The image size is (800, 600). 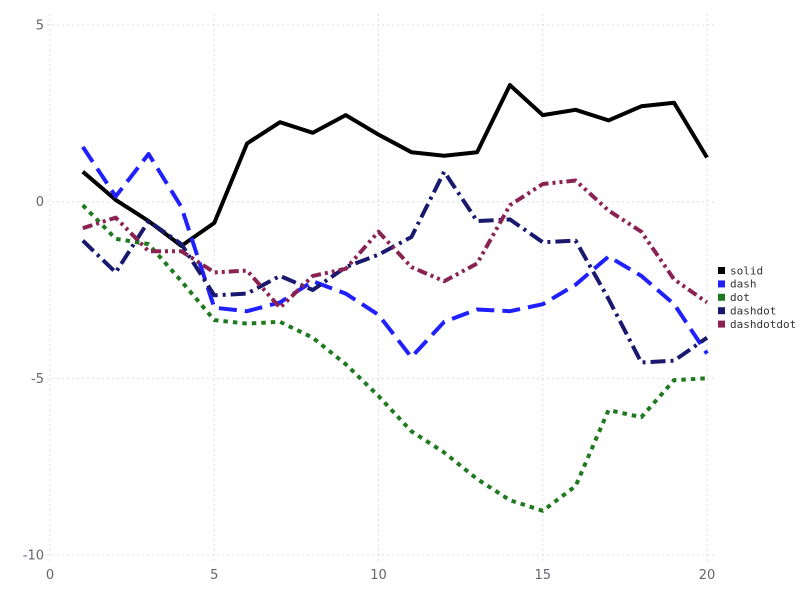 I want to click on legend-label-dot: dot, so click(x=740, y=297).